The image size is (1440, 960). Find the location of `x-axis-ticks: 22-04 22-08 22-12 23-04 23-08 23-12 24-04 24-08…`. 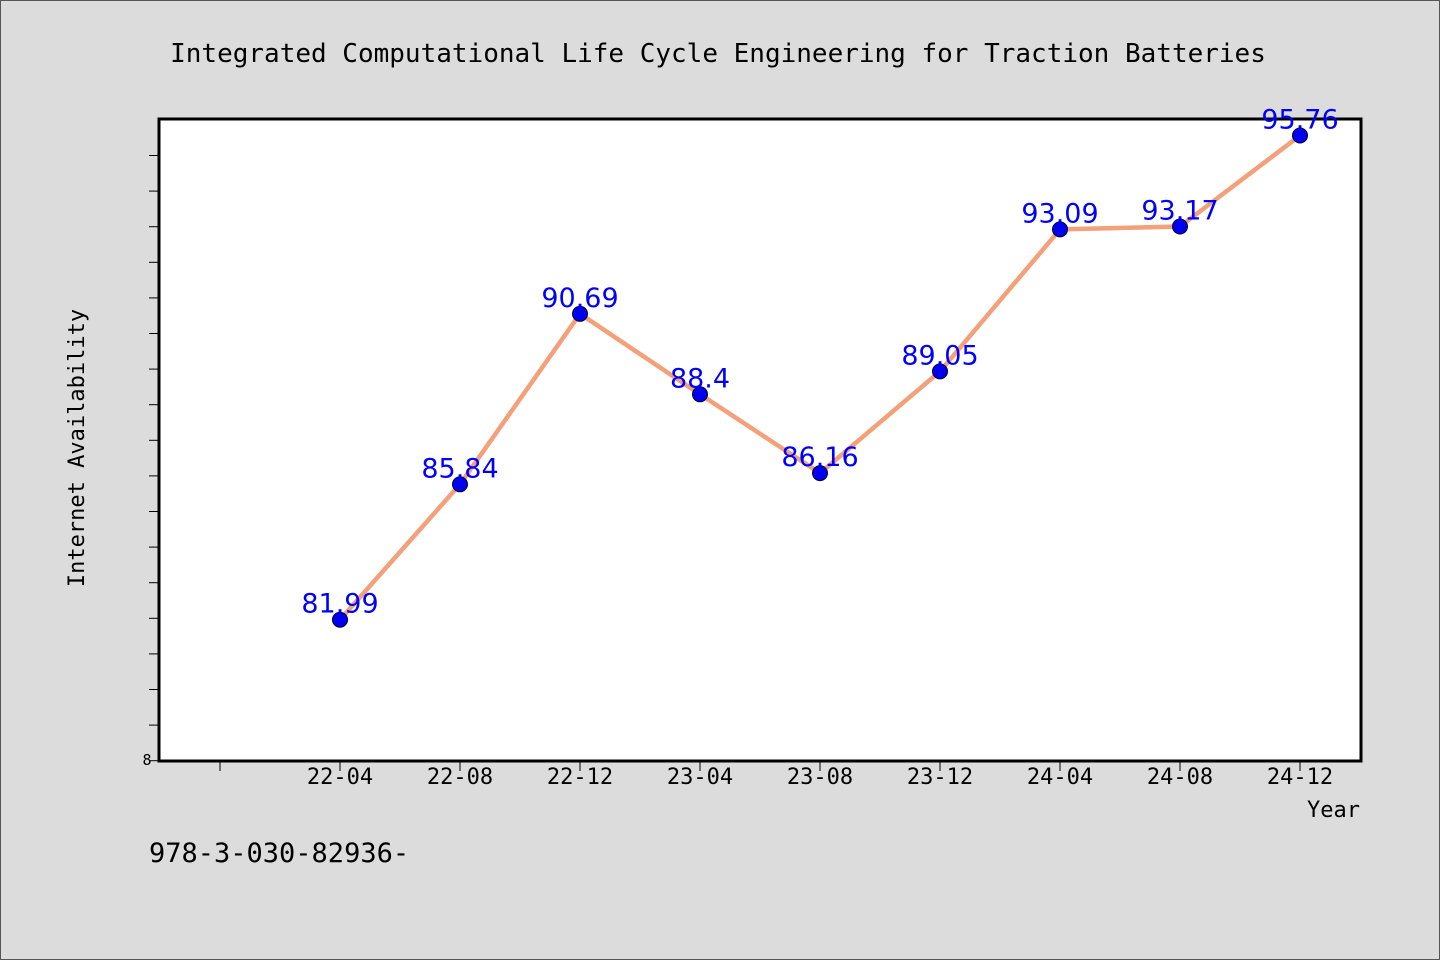

x-axis-ticks: 22-04 22-08 22-12 23-04 23-08 23-12 24-04 24-08… is located at coordinates (776, 775).